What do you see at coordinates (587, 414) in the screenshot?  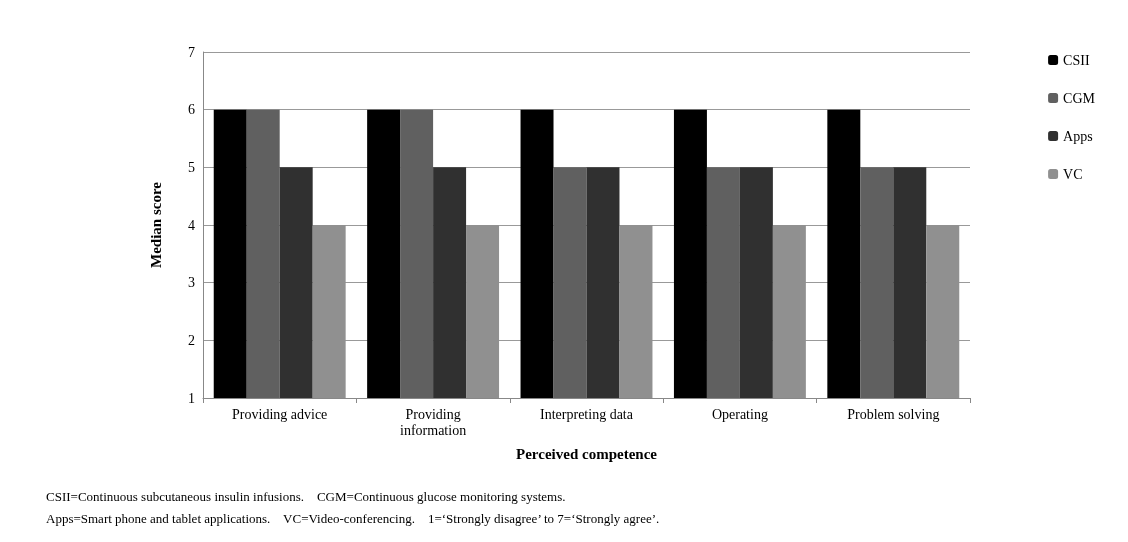 I see `x-tick-label: Interpreting data` at bounding box center [587, 414].